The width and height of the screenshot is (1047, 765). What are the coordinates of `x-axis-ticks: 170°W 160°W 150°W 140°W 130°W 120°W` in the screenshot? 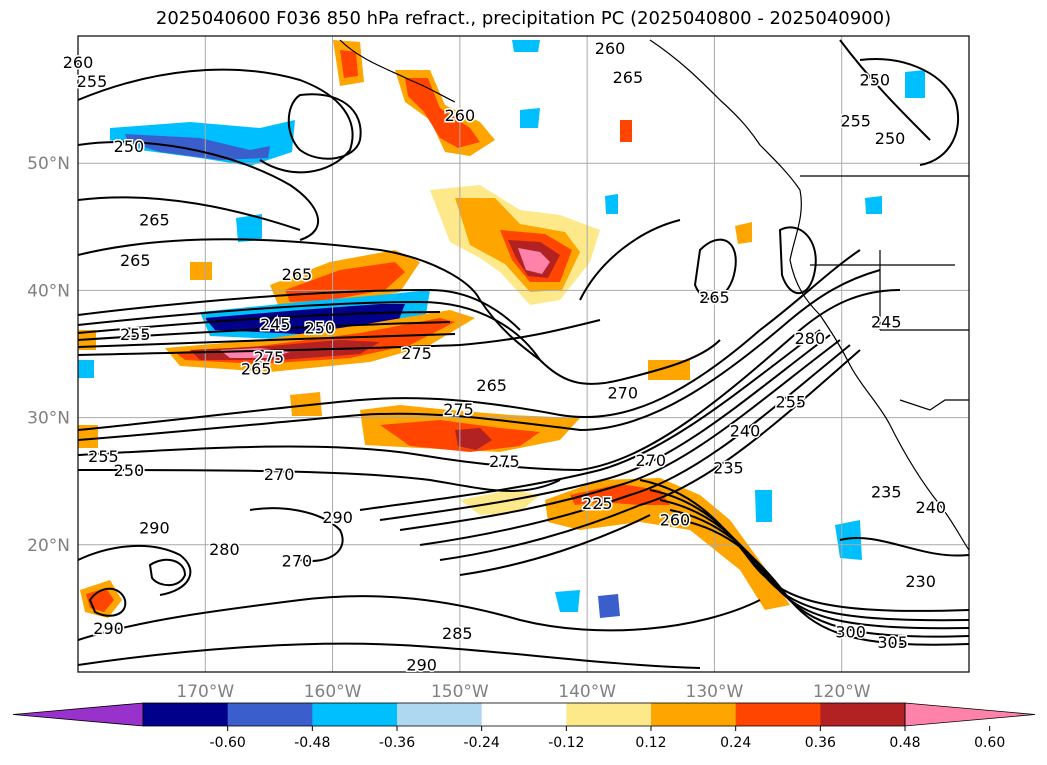 It's located at (523, 692).